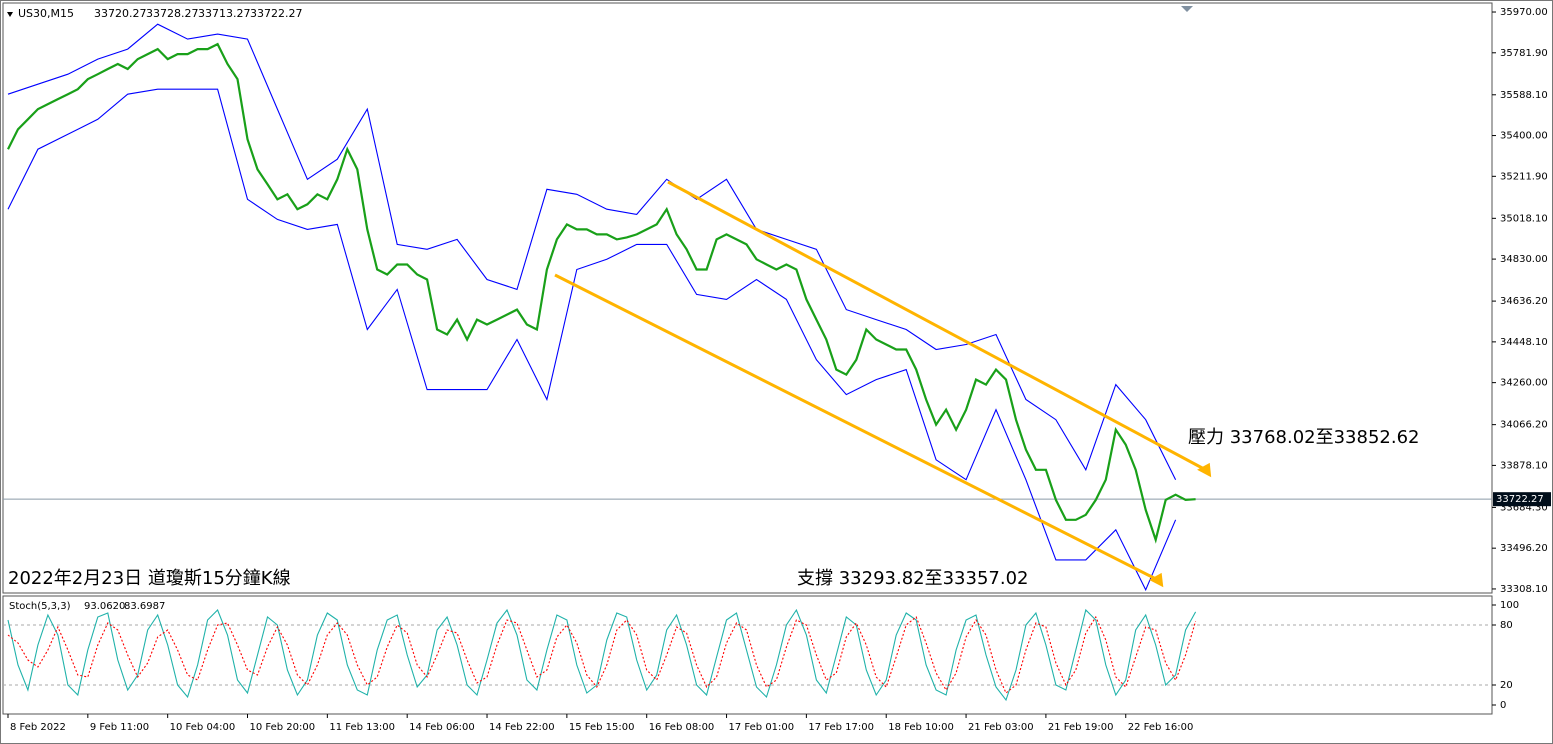  Describe the element at coordinates (1524, 507) in the screenshot. I see `y-tick-label: 33684.30` at that location.